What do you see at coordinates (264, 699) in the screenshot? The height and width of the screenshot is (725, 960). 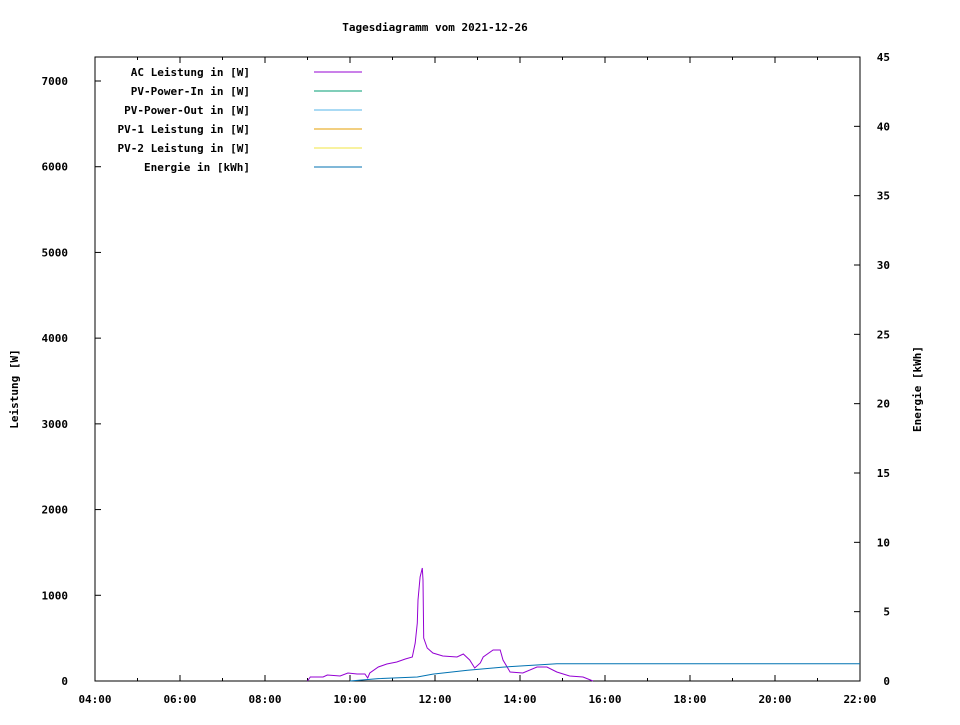 I see `x-tick-label: 08:00` at bounding box center [264, 699].